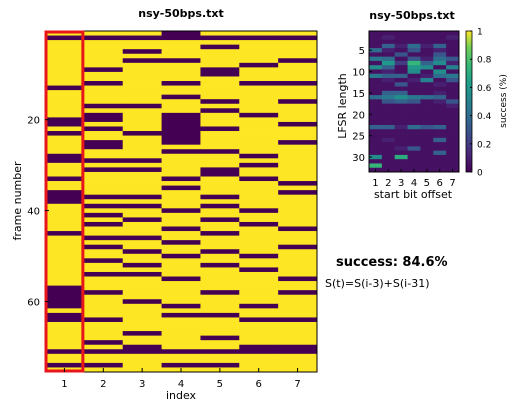 The height and width of the screenshot is (407, 511). What do you see at coordinates (142, 384) in the screenshot?
I see `x-tick-label: 3` at bounding box center [142, 384].